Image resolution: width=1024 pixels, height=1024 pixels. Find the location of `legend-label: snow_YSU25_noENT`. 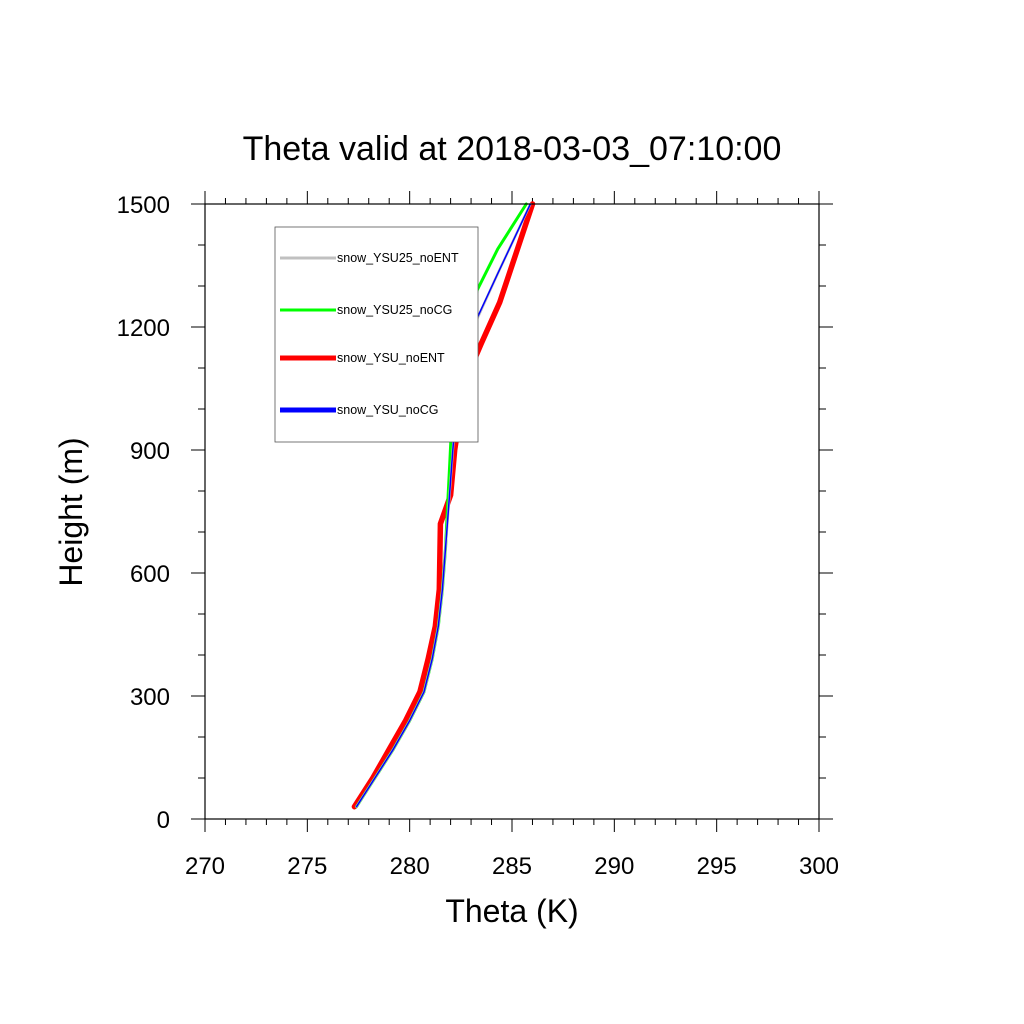

legend-label: snow_YSU25_noENT is located at coordinates (398, 258).